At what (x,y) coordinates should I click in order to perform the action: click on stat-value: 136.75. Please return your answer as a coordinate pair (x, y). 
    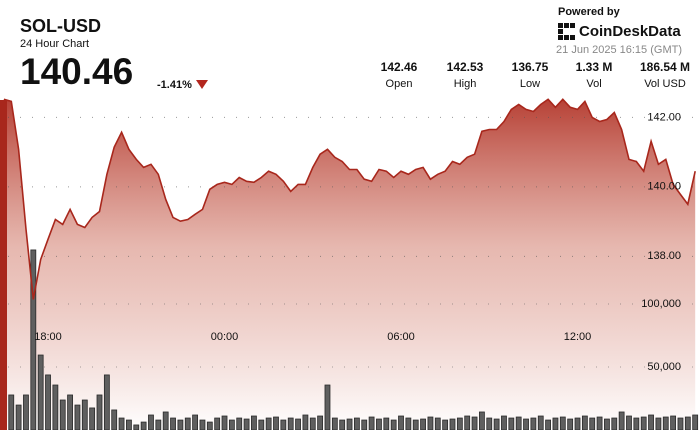
    Looking at the image, I should click on (530, 67).